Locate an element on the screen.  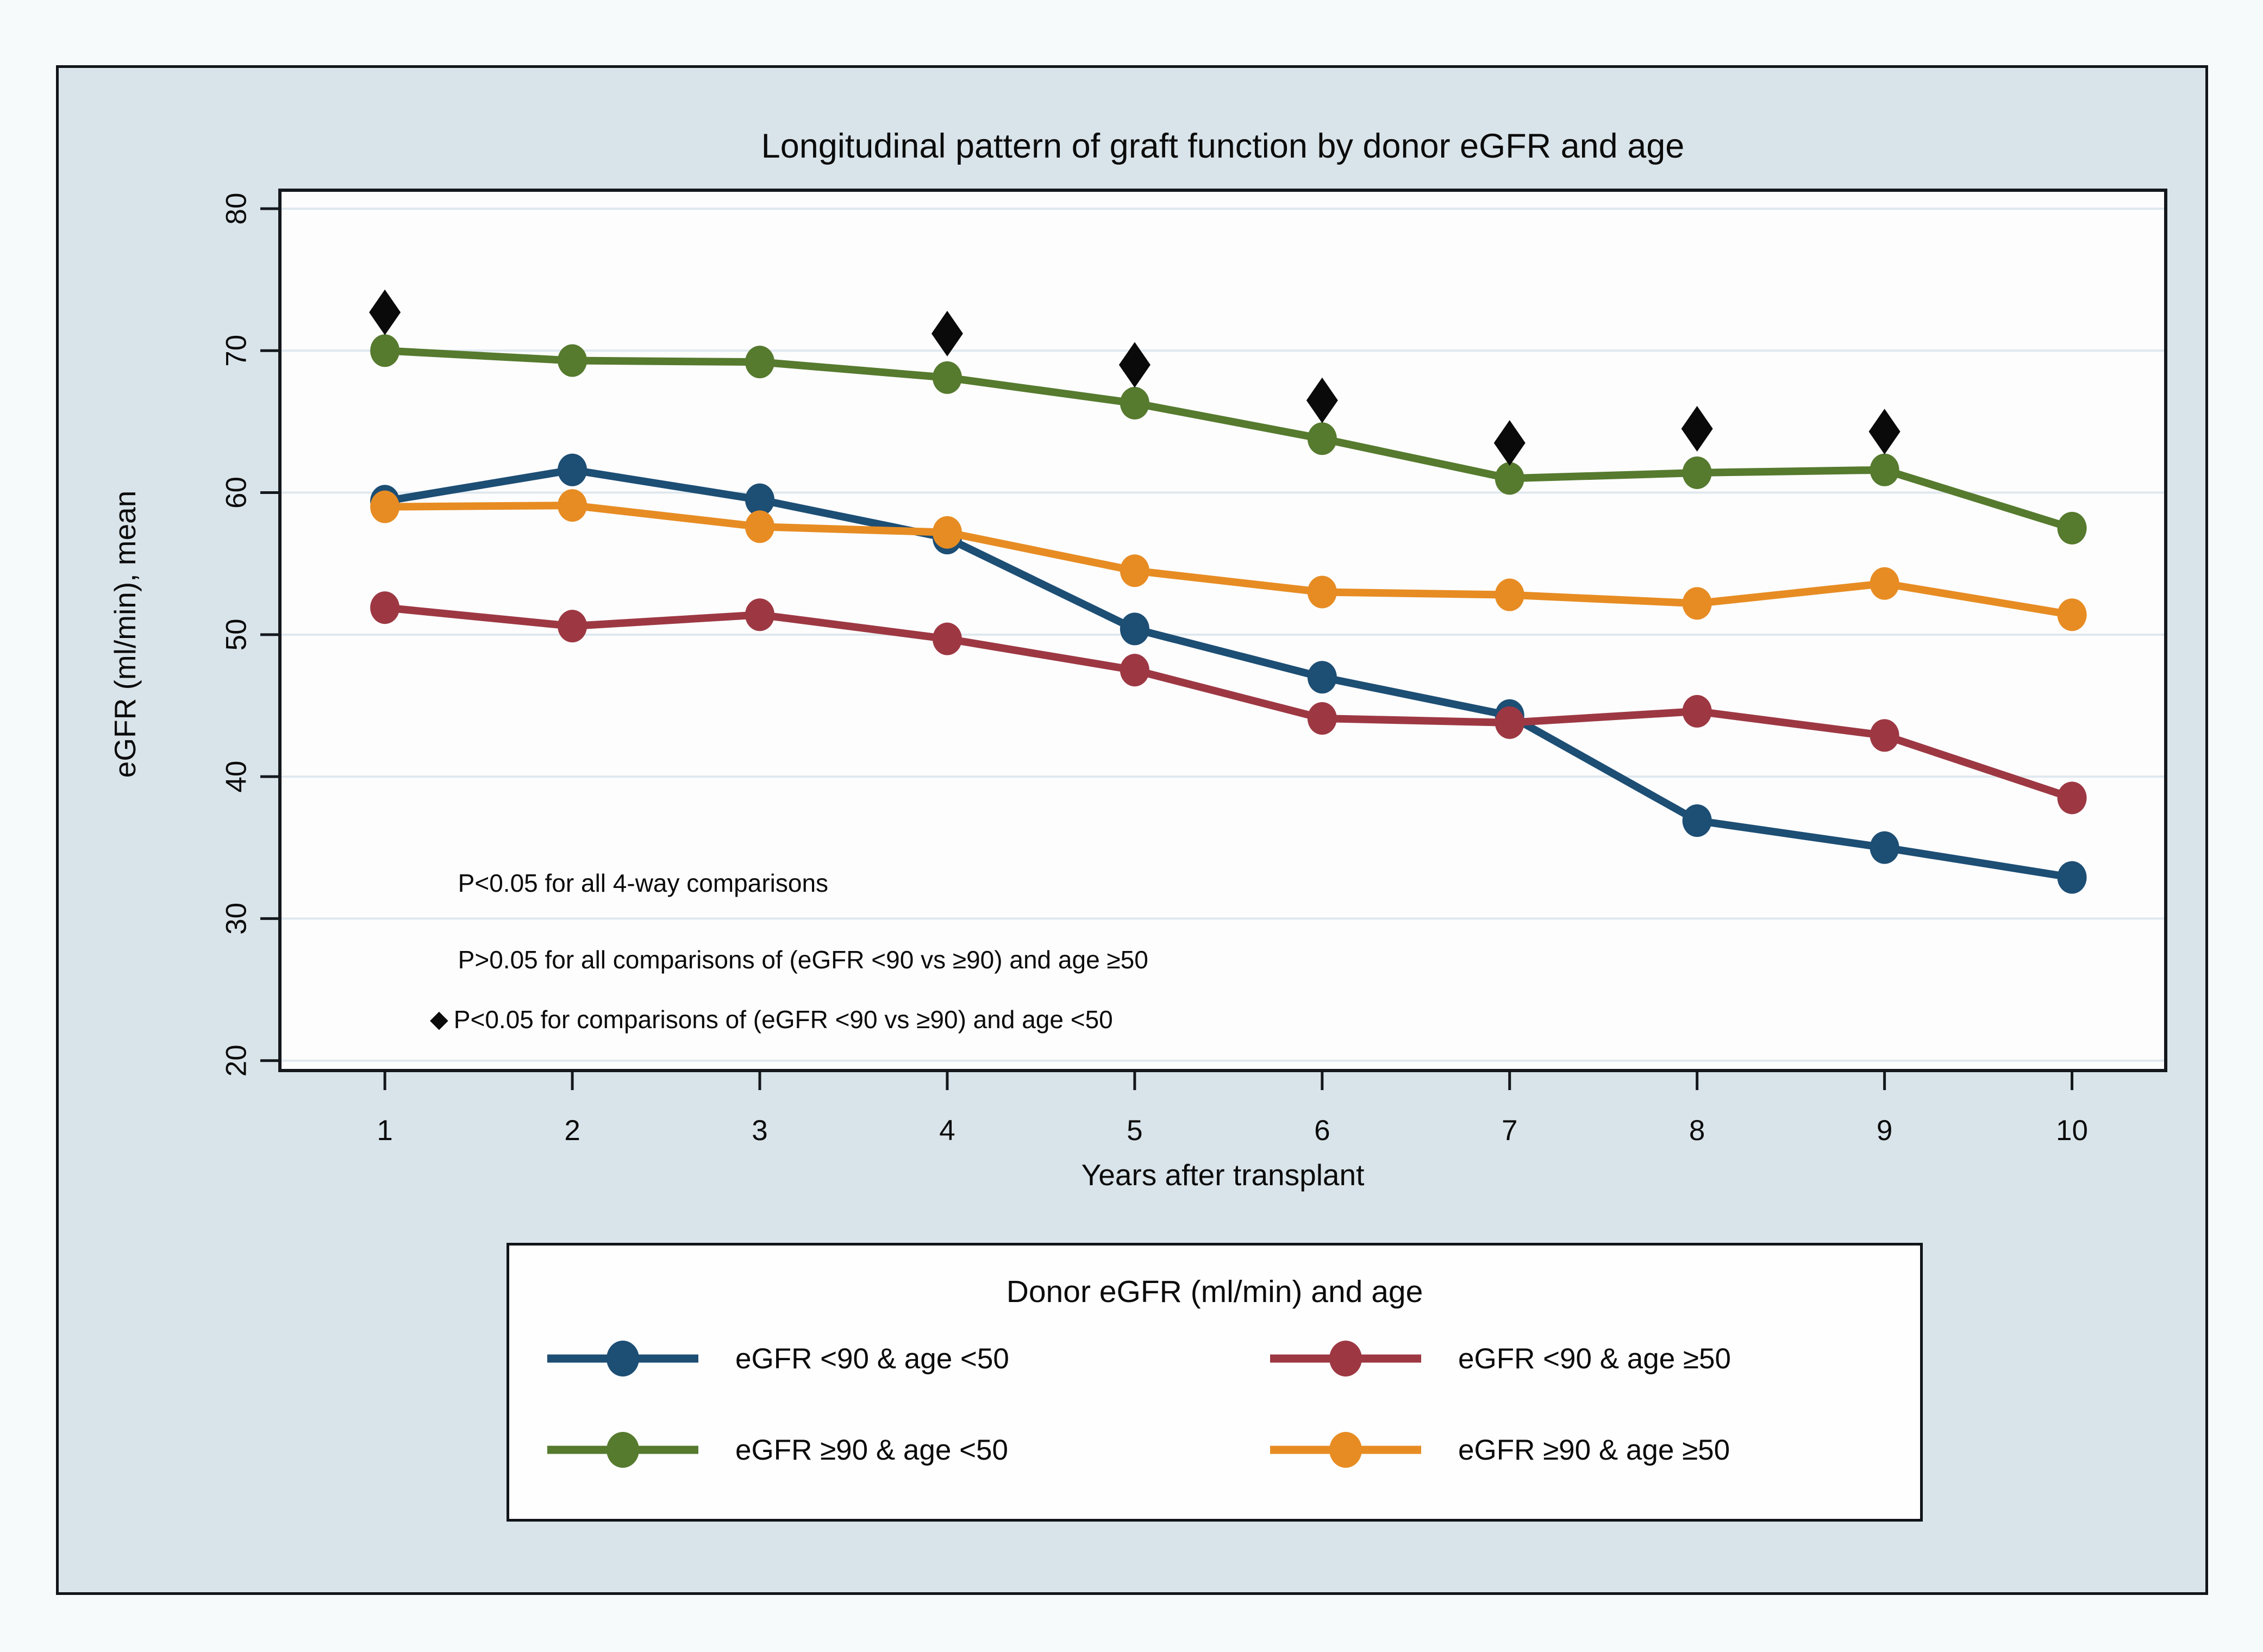
x-tick-label: 9 is located at coordinates (1884, 1131).